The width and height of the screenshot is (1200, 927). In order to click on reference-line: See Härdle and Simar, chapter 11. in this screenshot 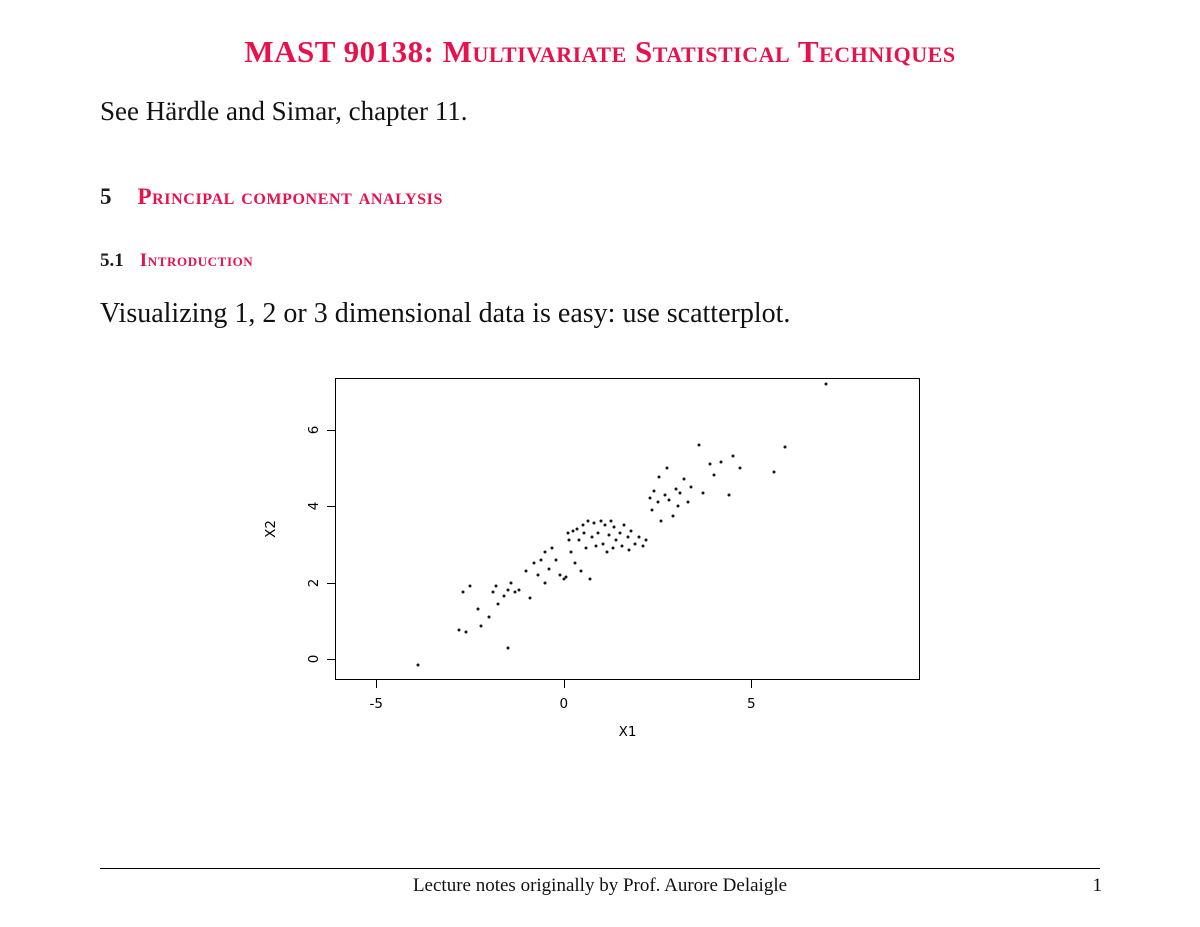, I will do `click(284, 111)`.